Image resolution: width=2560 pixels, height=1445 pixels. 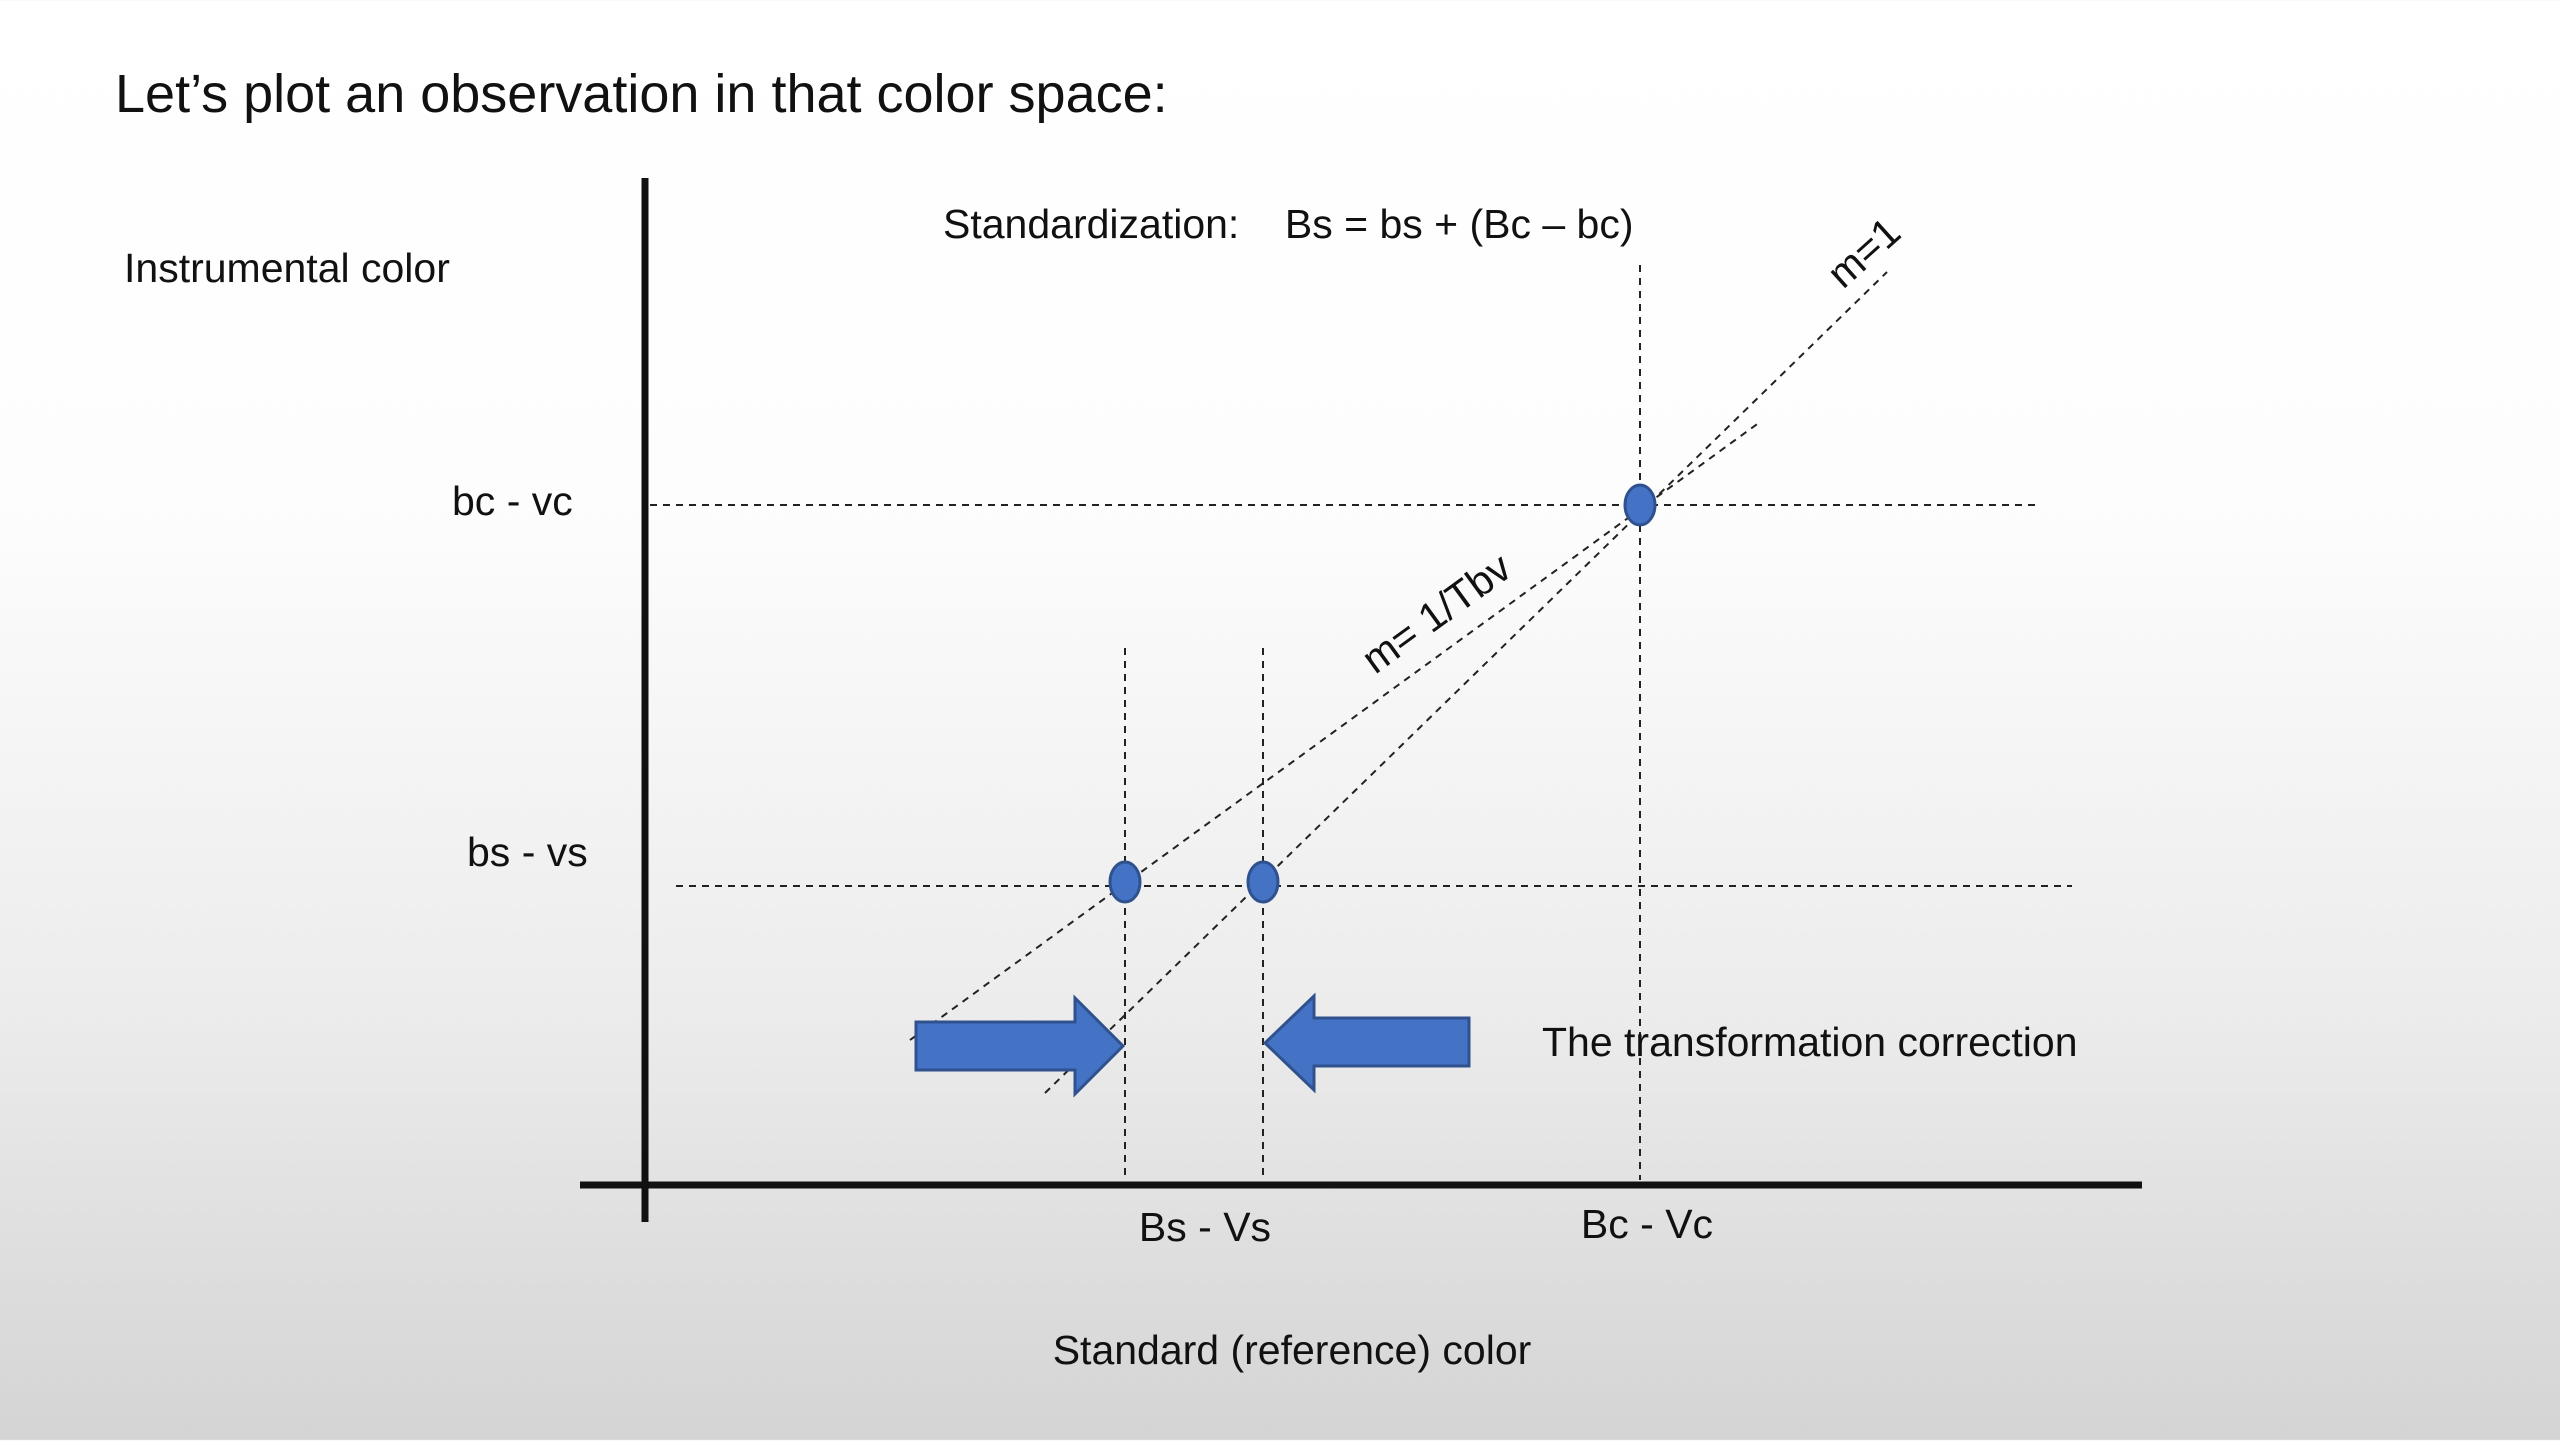 I want to click on x-tick-right: Bc - Vc, so click(x=1647, y=1224).